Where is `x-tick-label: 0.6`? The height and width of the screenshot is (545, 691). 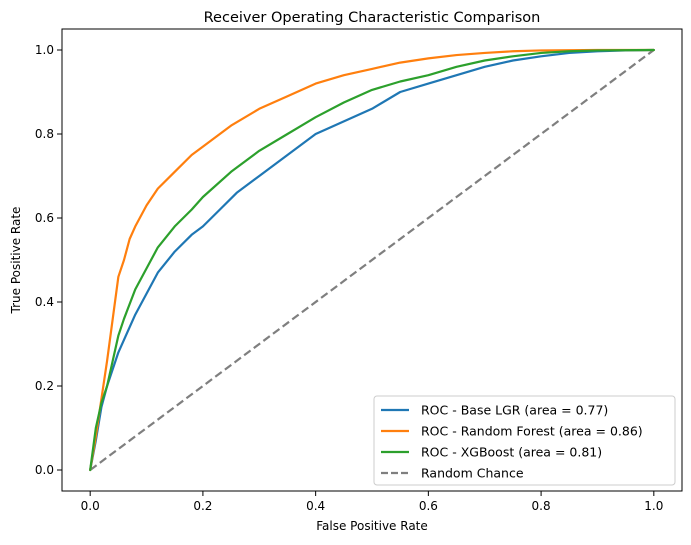
x-tick-label: 0.6 is located at coordinates (428, 506).